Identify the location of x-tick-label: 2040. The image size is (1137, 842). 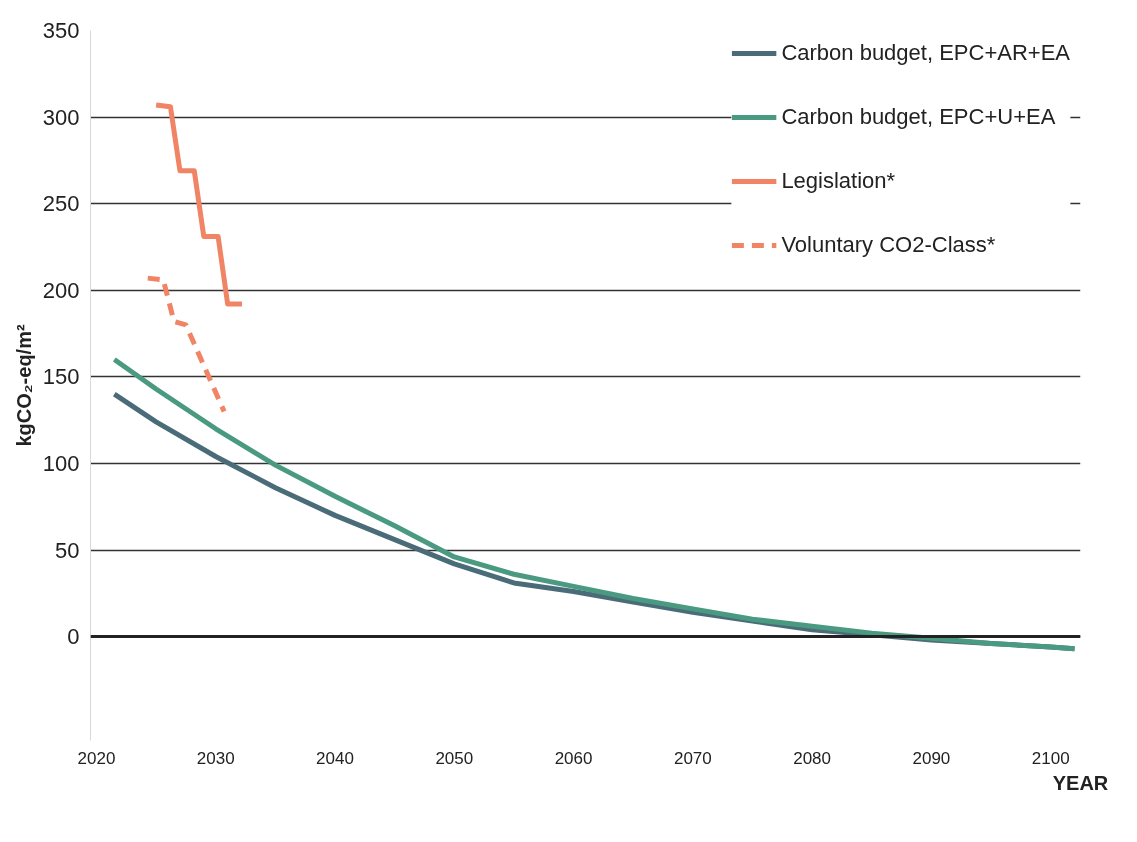
(335, 758).